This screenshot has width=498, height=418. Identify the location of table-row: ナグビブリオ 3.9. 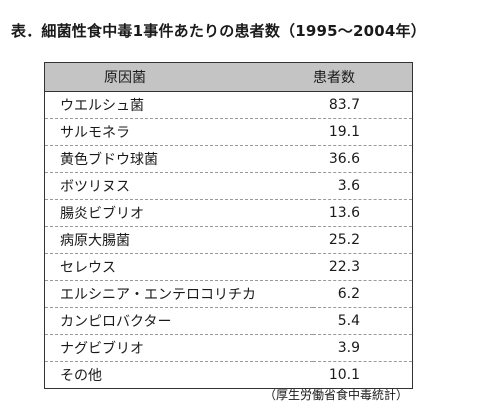
(228, 348).